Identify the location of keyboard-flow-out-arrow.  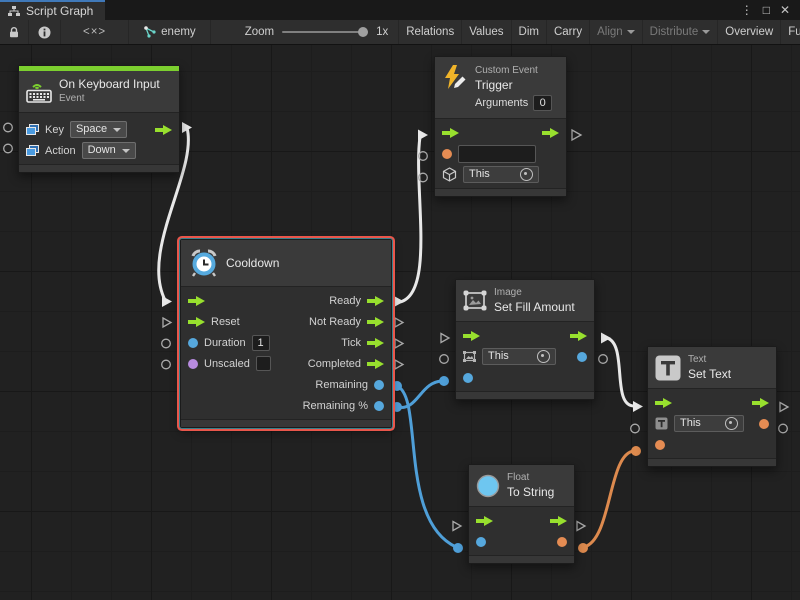
(163, 129).